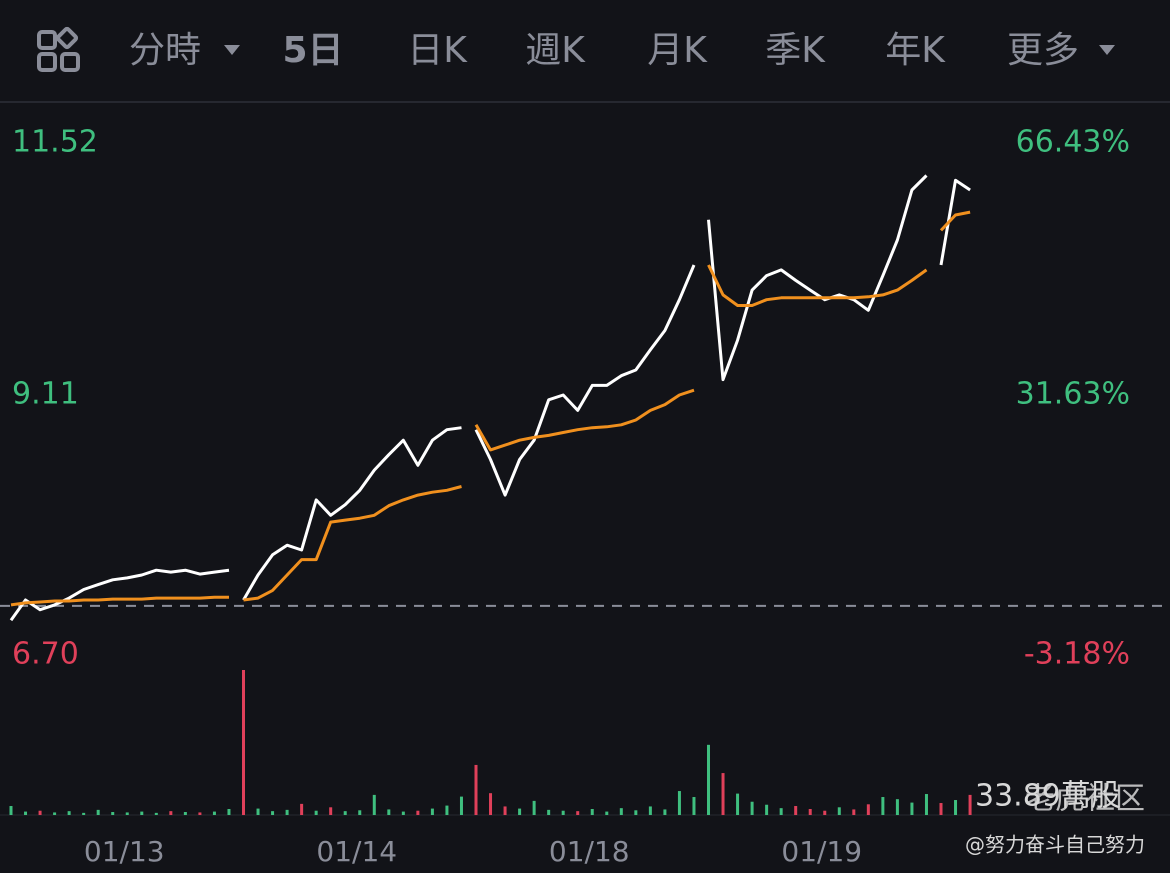 Image resolution: width=1170 pixels, height=873 pixels. Describe the element at coordinates (589, 851) in the screenshot. I see `x-tick-label: 01/18` at that location.